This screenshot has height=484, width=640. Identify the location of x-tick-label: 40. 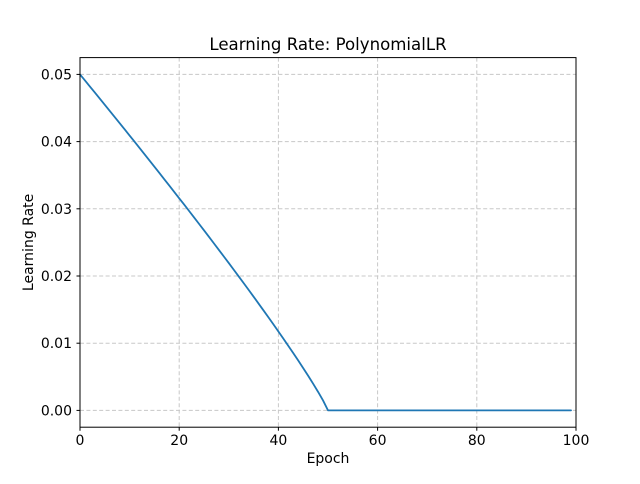
(278, 441).